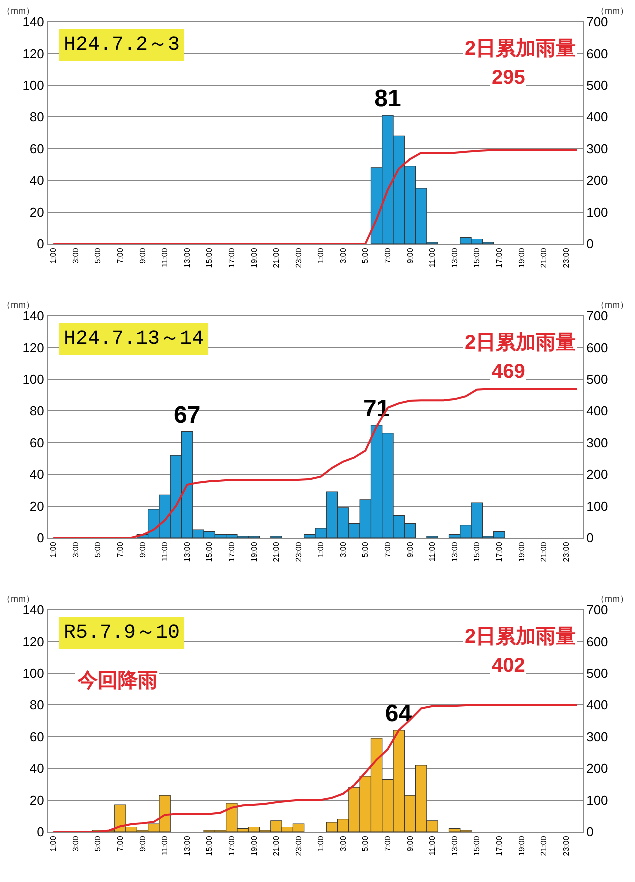  I want to click on y2-tick-label: 400, so click(597, 117).